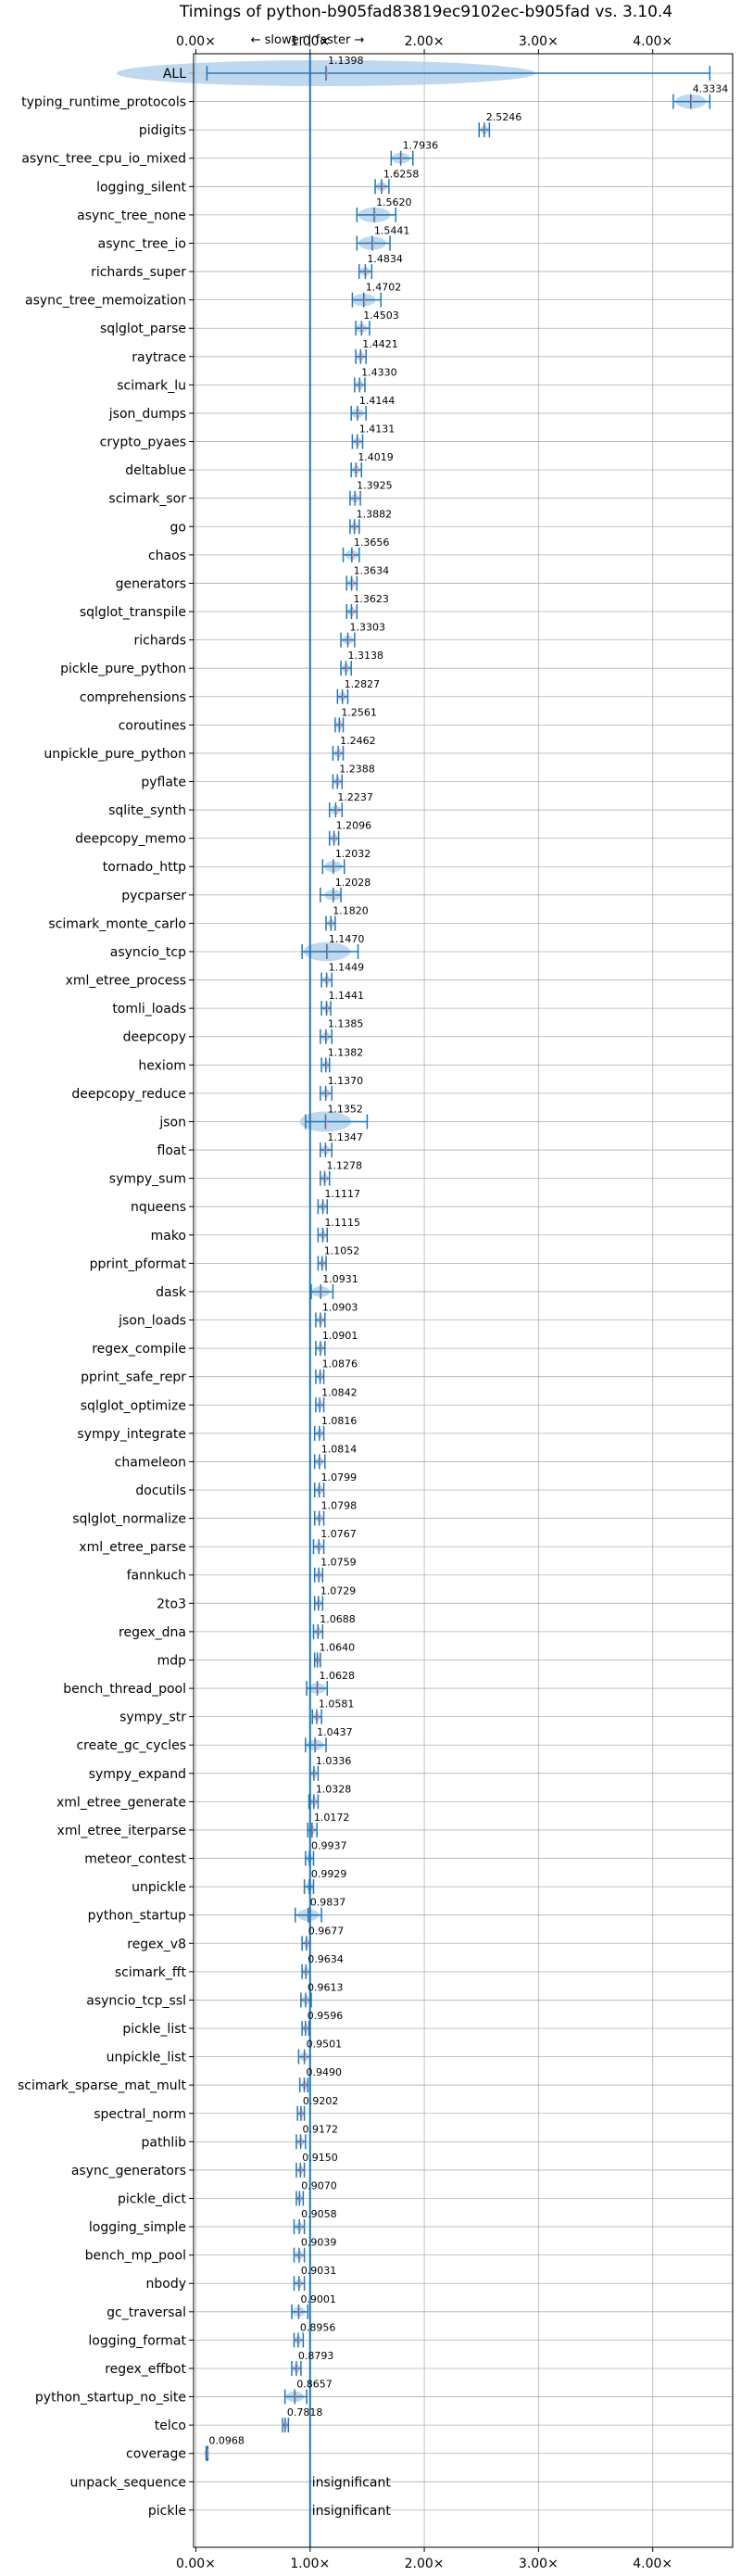 Image resolution: width=741 pixels, height=2576 pixels. What do you see at coordinates (152, 1322) in the screenshot?
I see `category-label: json_loads` at bounding box center [152, 1322].